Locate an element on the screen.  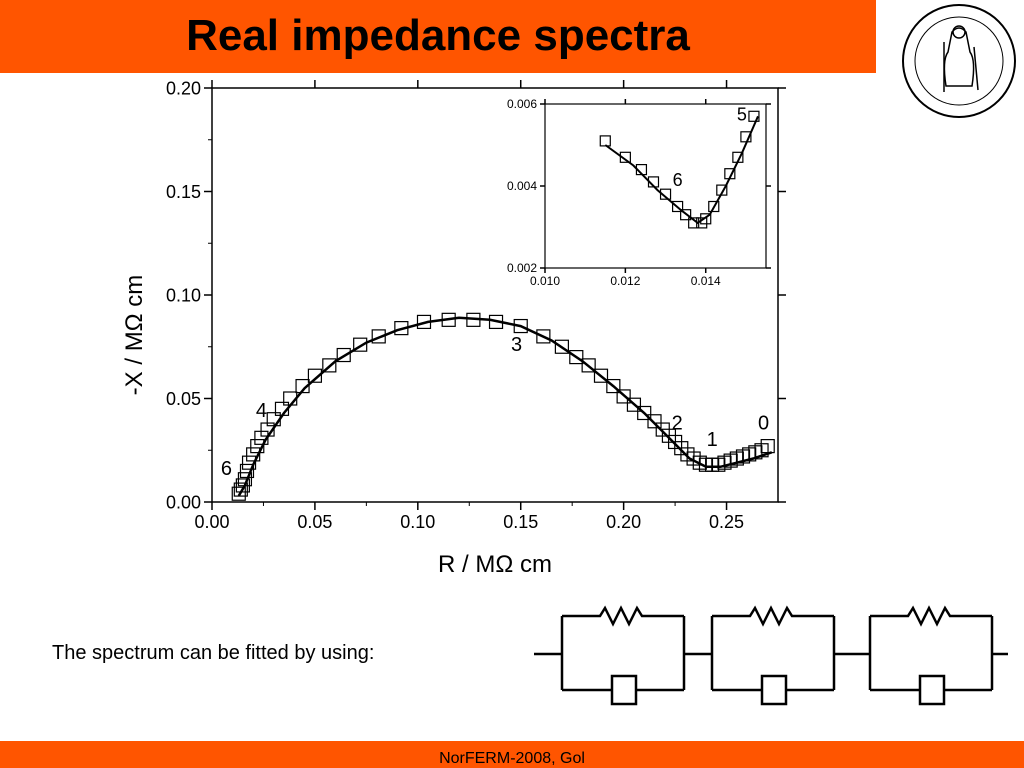
inset-y-tick-label: 0.004 is located at coordinates (522, 186).